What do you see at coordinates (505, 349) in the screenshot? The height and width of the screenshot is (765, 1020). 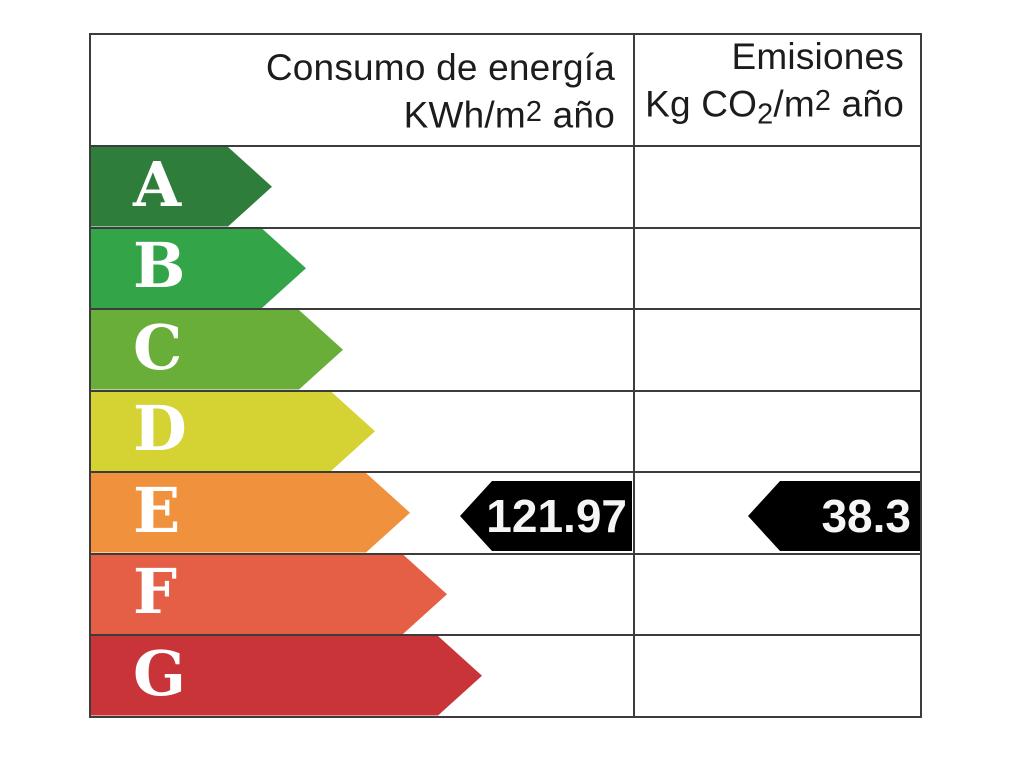 I see `rating-row-c: C` at bounding box center [505, 349].